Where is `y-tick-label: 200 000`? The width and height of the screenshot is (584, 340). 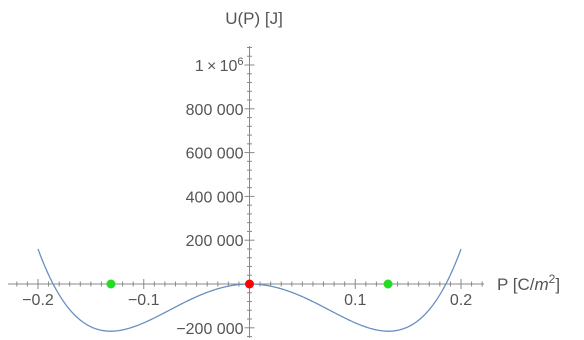 y-tick-label: 200 000 is located at coordinates (215, 241).